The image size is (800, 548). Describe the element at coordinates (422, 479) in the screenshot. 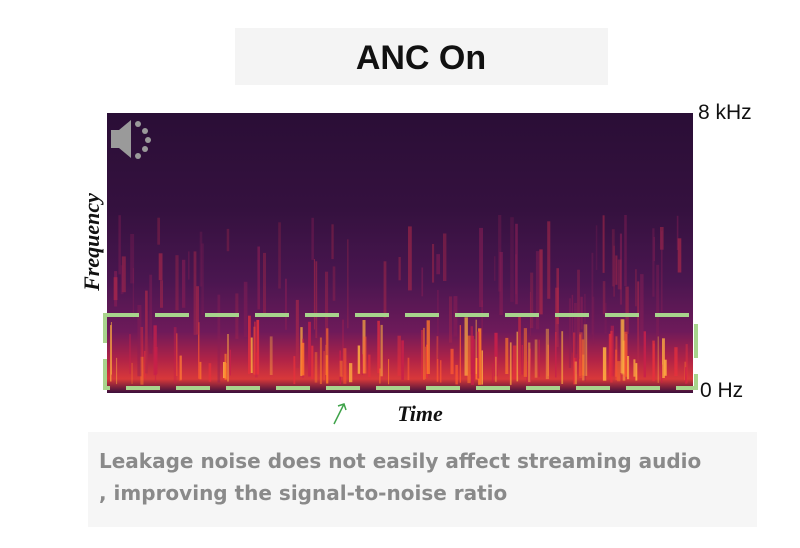

I see `caption-box` at that location.